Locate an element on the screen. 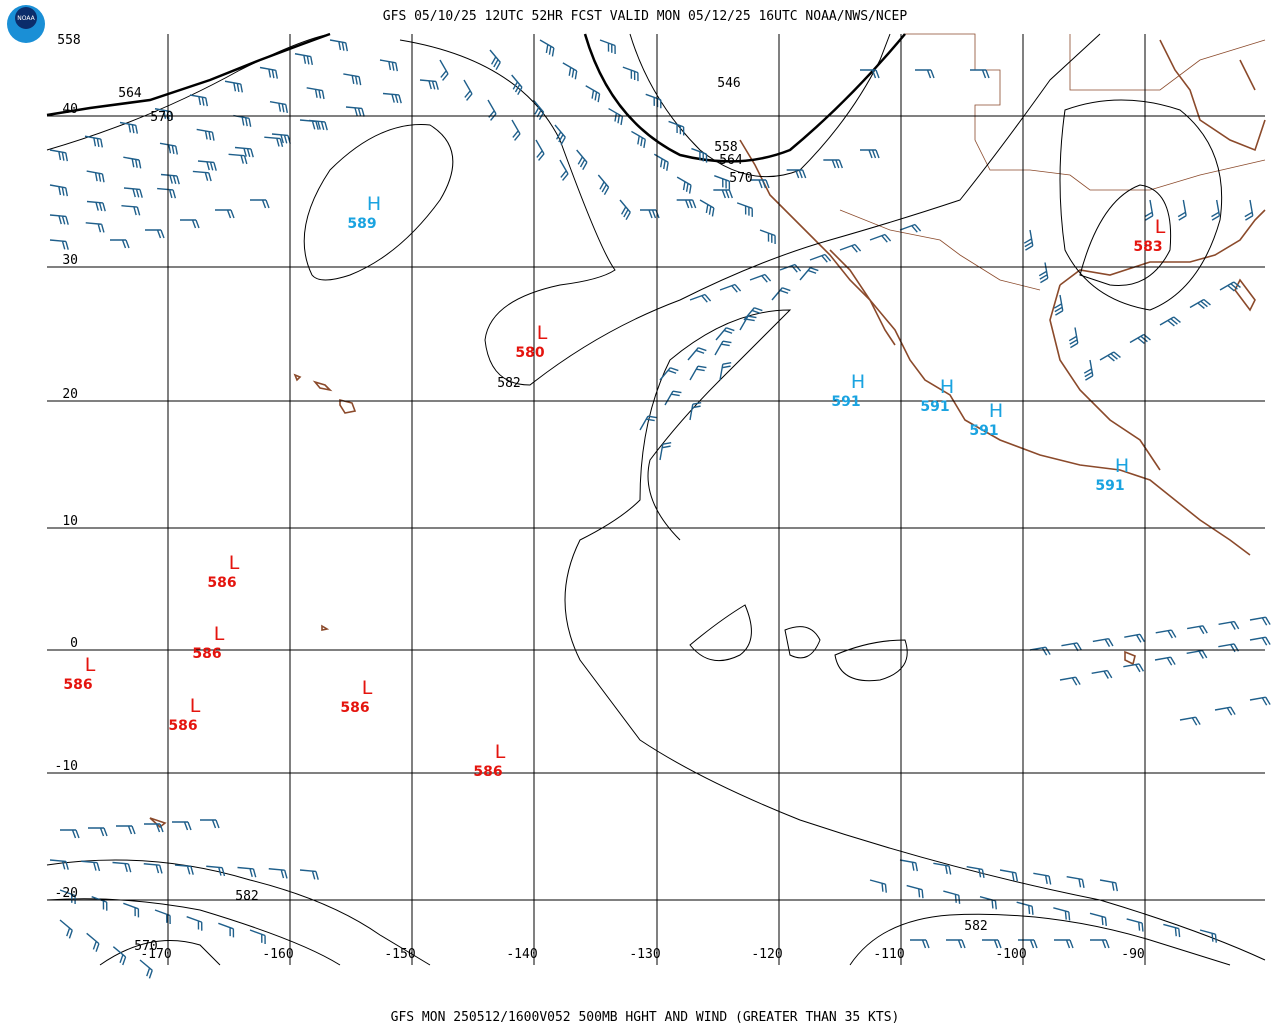 The width and height of the screenshot is (1280, 1024). lat-label: -10 is located at coordinates (66, 766).